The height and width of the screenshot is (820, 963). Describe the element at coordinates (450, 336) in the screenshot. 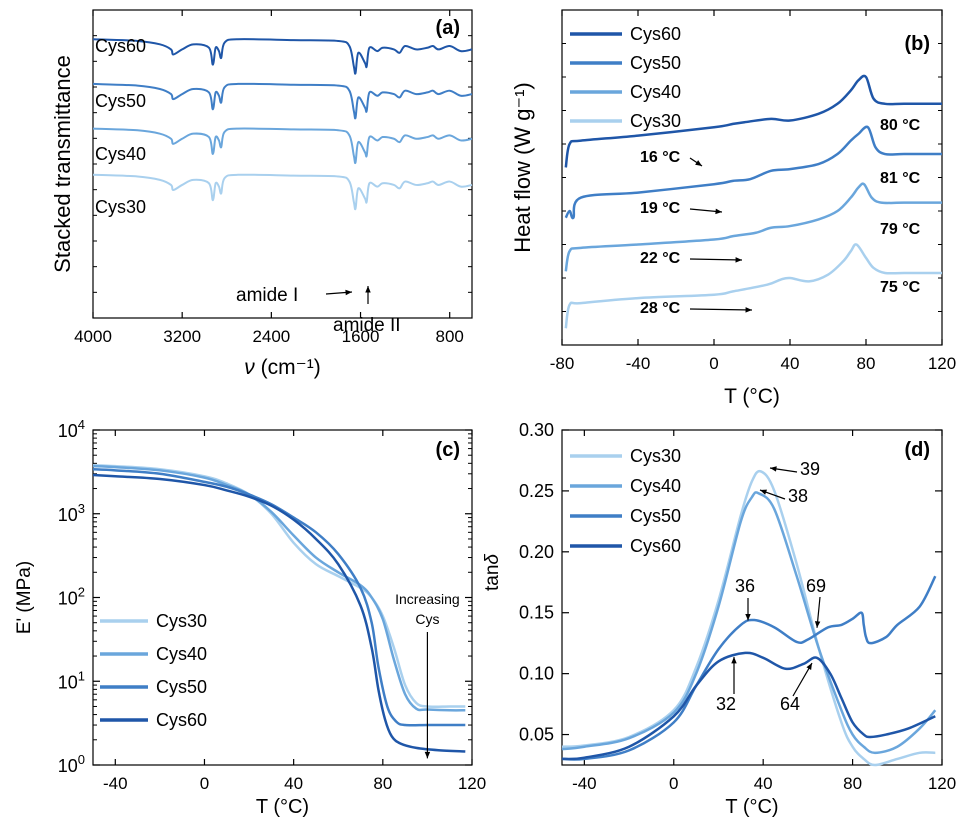

I see `panel-a-xtick-label: 800` at that location.